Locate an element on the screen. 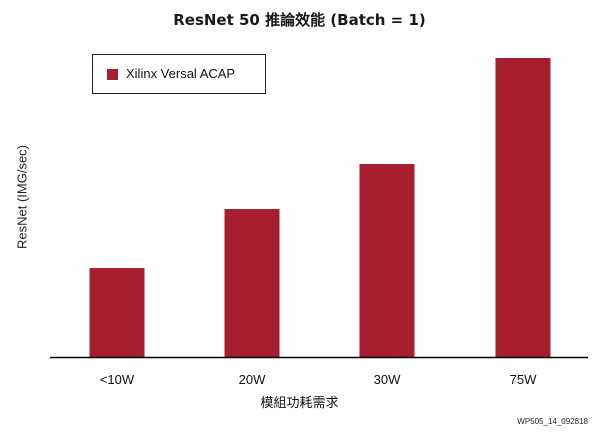 This screenshot has width=599, height=436. chart-title: ResNet 50 推論效能 (Batch = 1) is located at coordinates (299, 20).